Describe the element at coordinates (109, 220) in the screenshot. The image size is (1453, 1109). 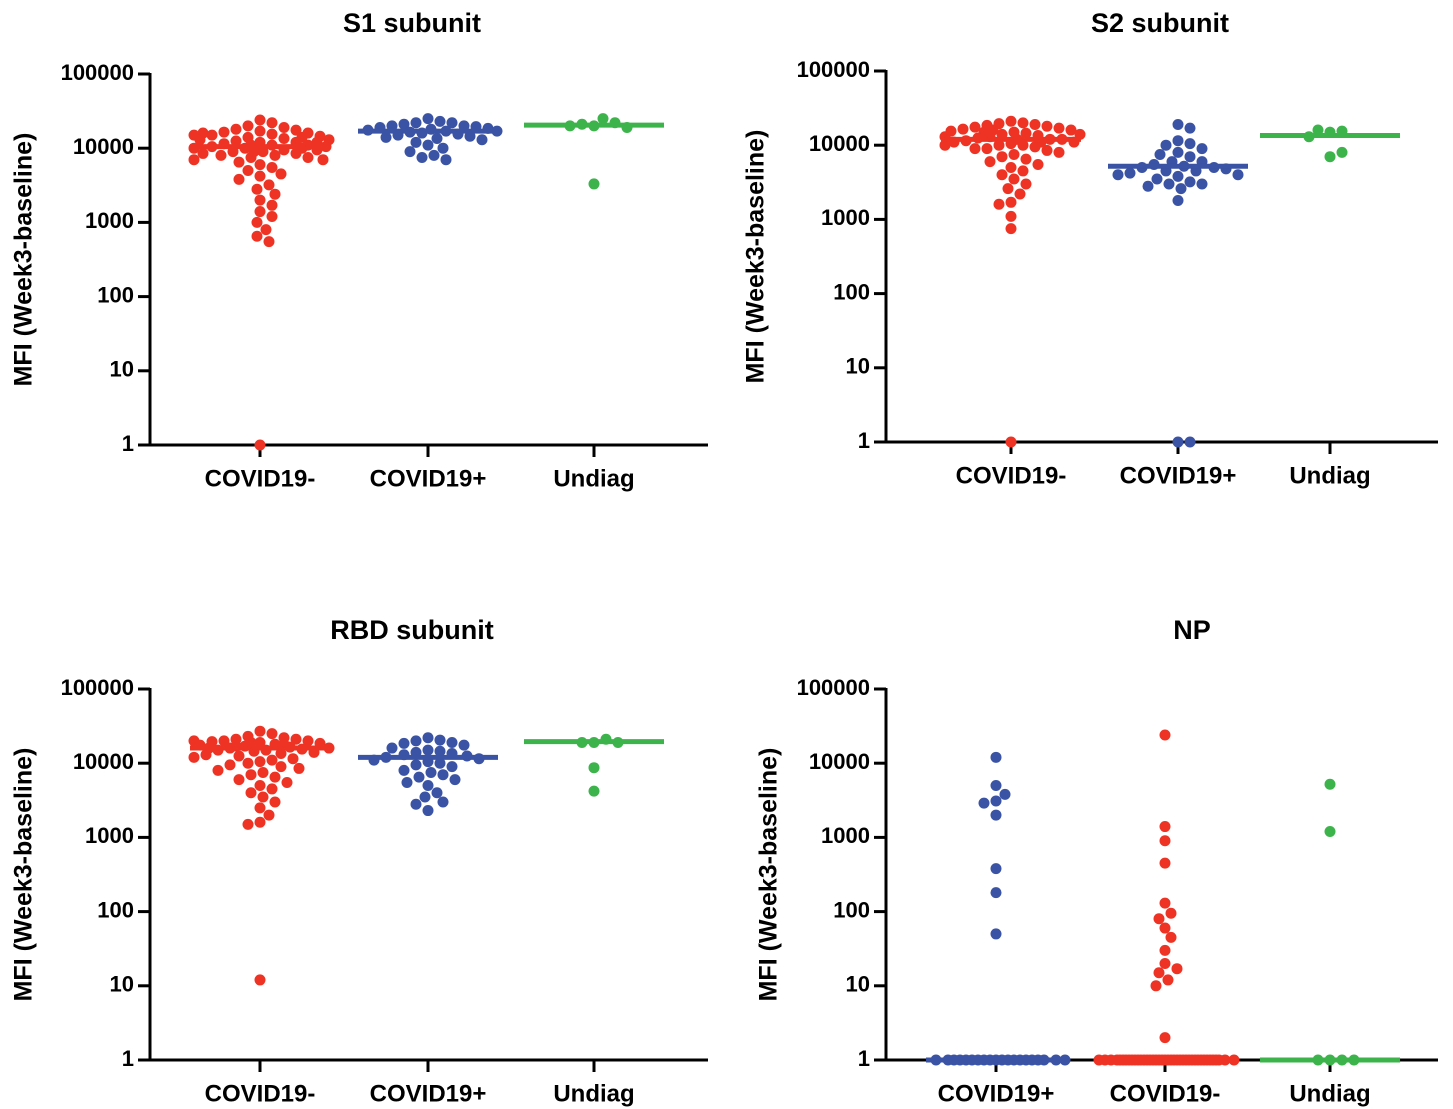
I see `y-tick-label: 1000` at that location.